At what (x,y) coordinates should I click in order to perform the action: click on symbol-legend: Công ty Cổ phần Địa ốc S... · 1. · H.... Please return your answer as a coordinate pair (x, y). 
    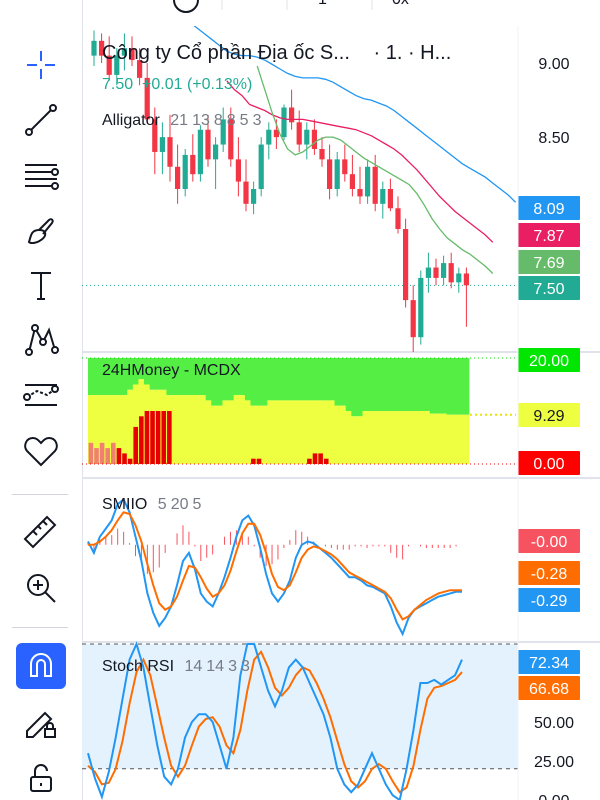
    Looking at the image, I should click on (276, 53).